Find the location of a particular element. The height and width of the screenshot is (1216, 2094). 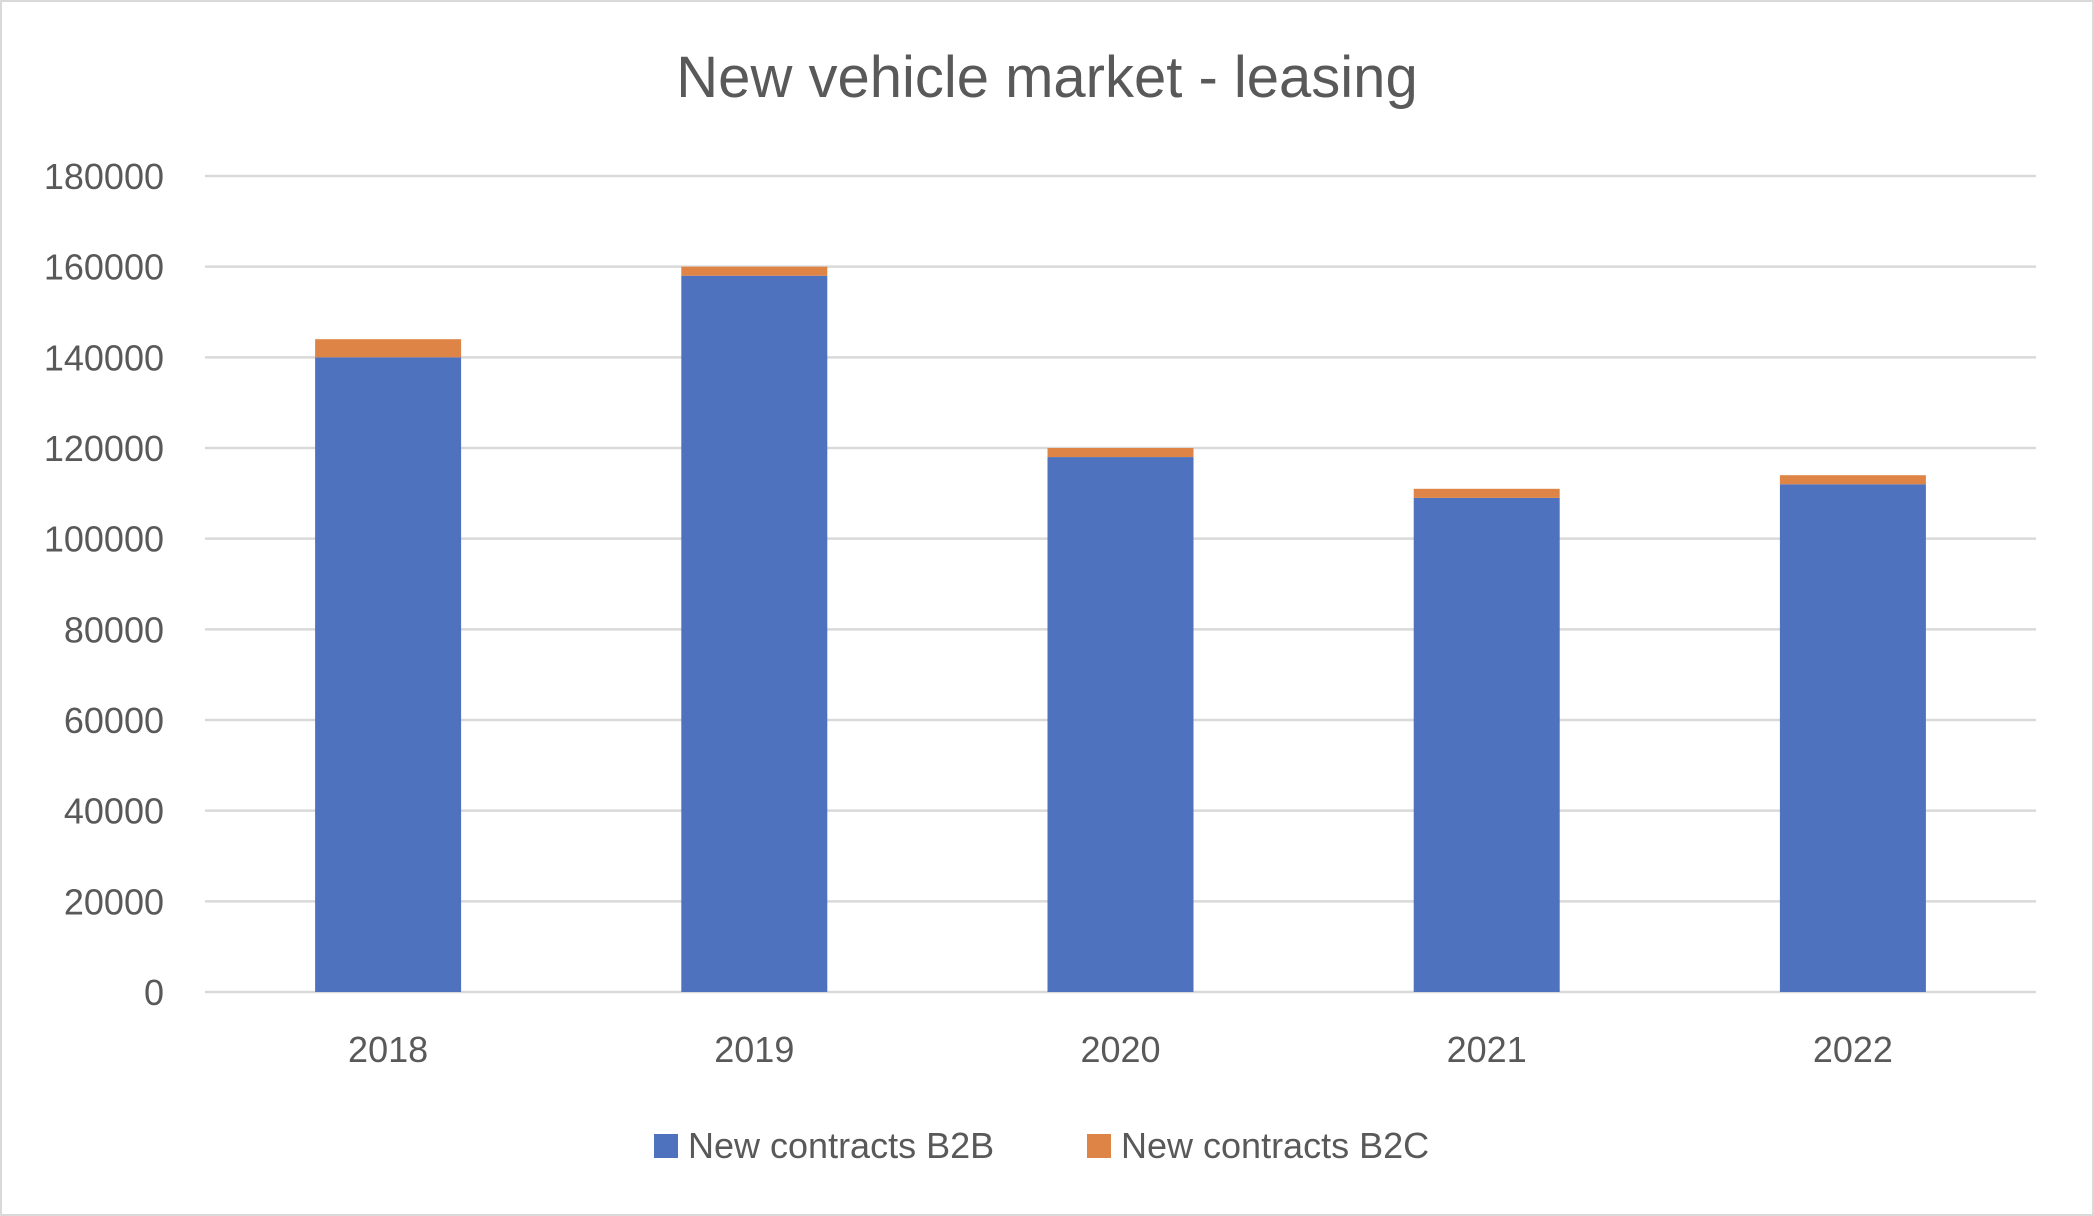

y-tick-label: 20000 is located at coordinates (114, 901).